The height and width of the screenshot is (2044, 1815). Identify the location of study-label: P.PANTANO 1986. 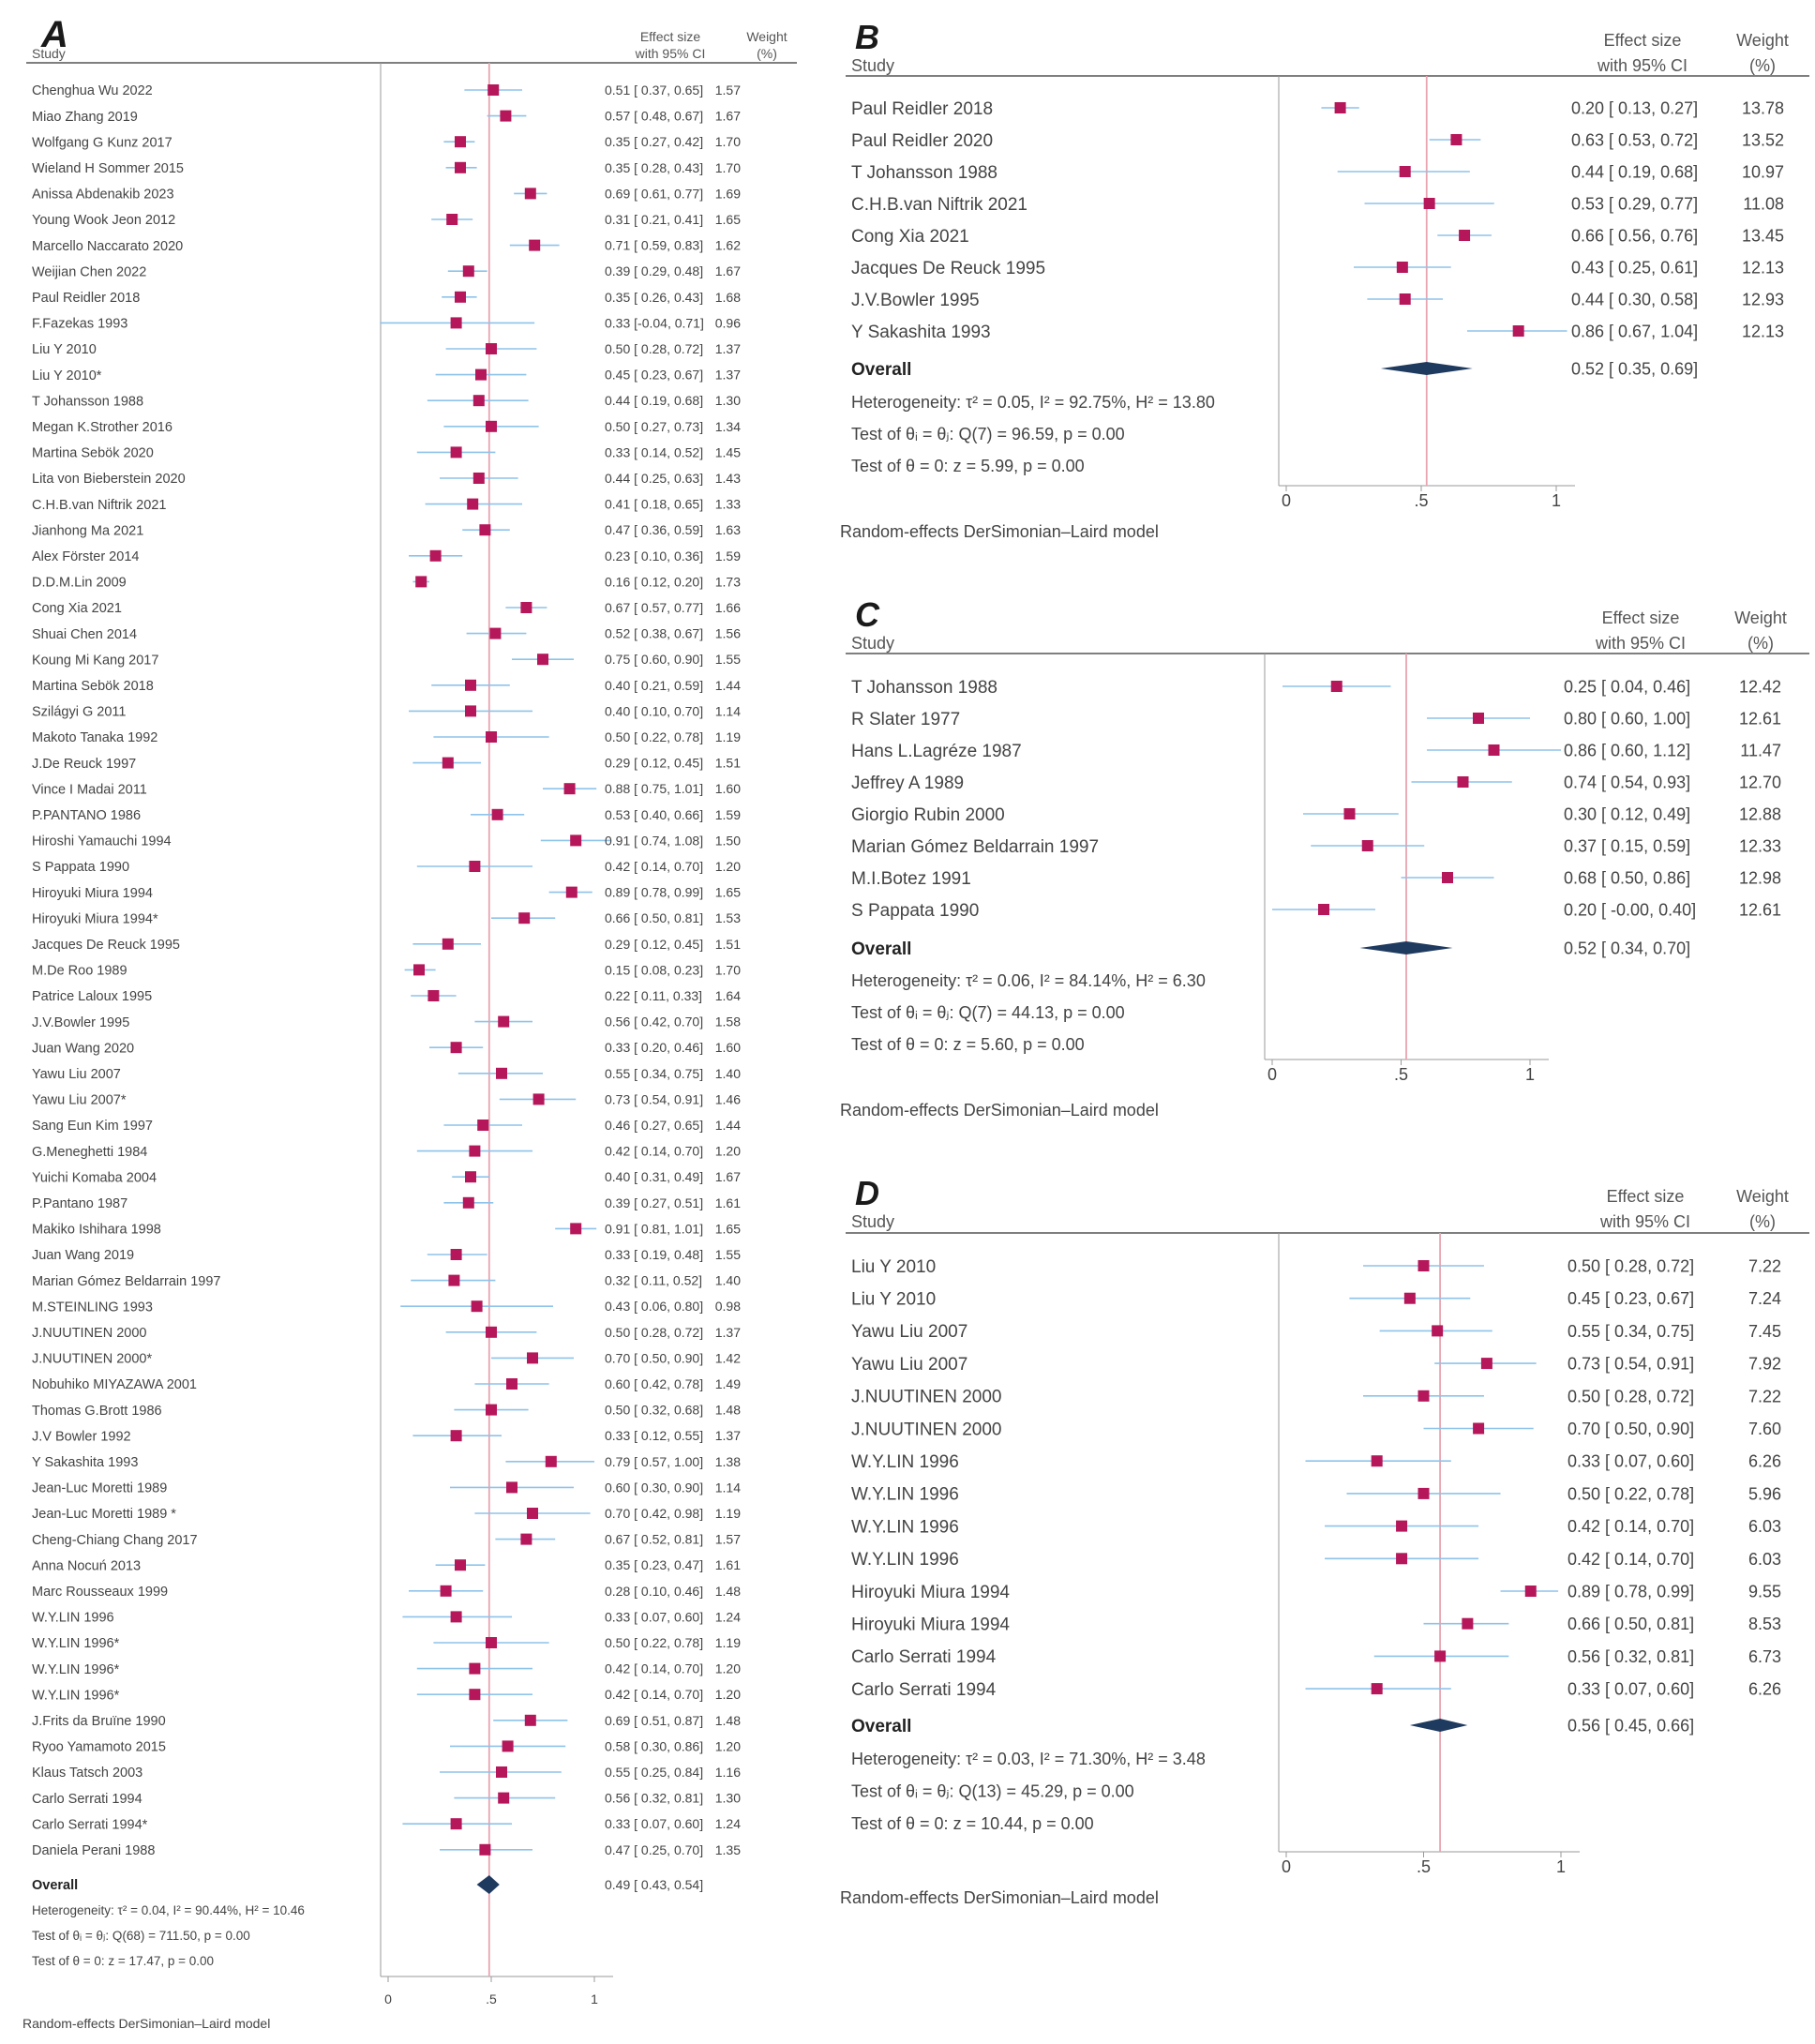
(86, 816).